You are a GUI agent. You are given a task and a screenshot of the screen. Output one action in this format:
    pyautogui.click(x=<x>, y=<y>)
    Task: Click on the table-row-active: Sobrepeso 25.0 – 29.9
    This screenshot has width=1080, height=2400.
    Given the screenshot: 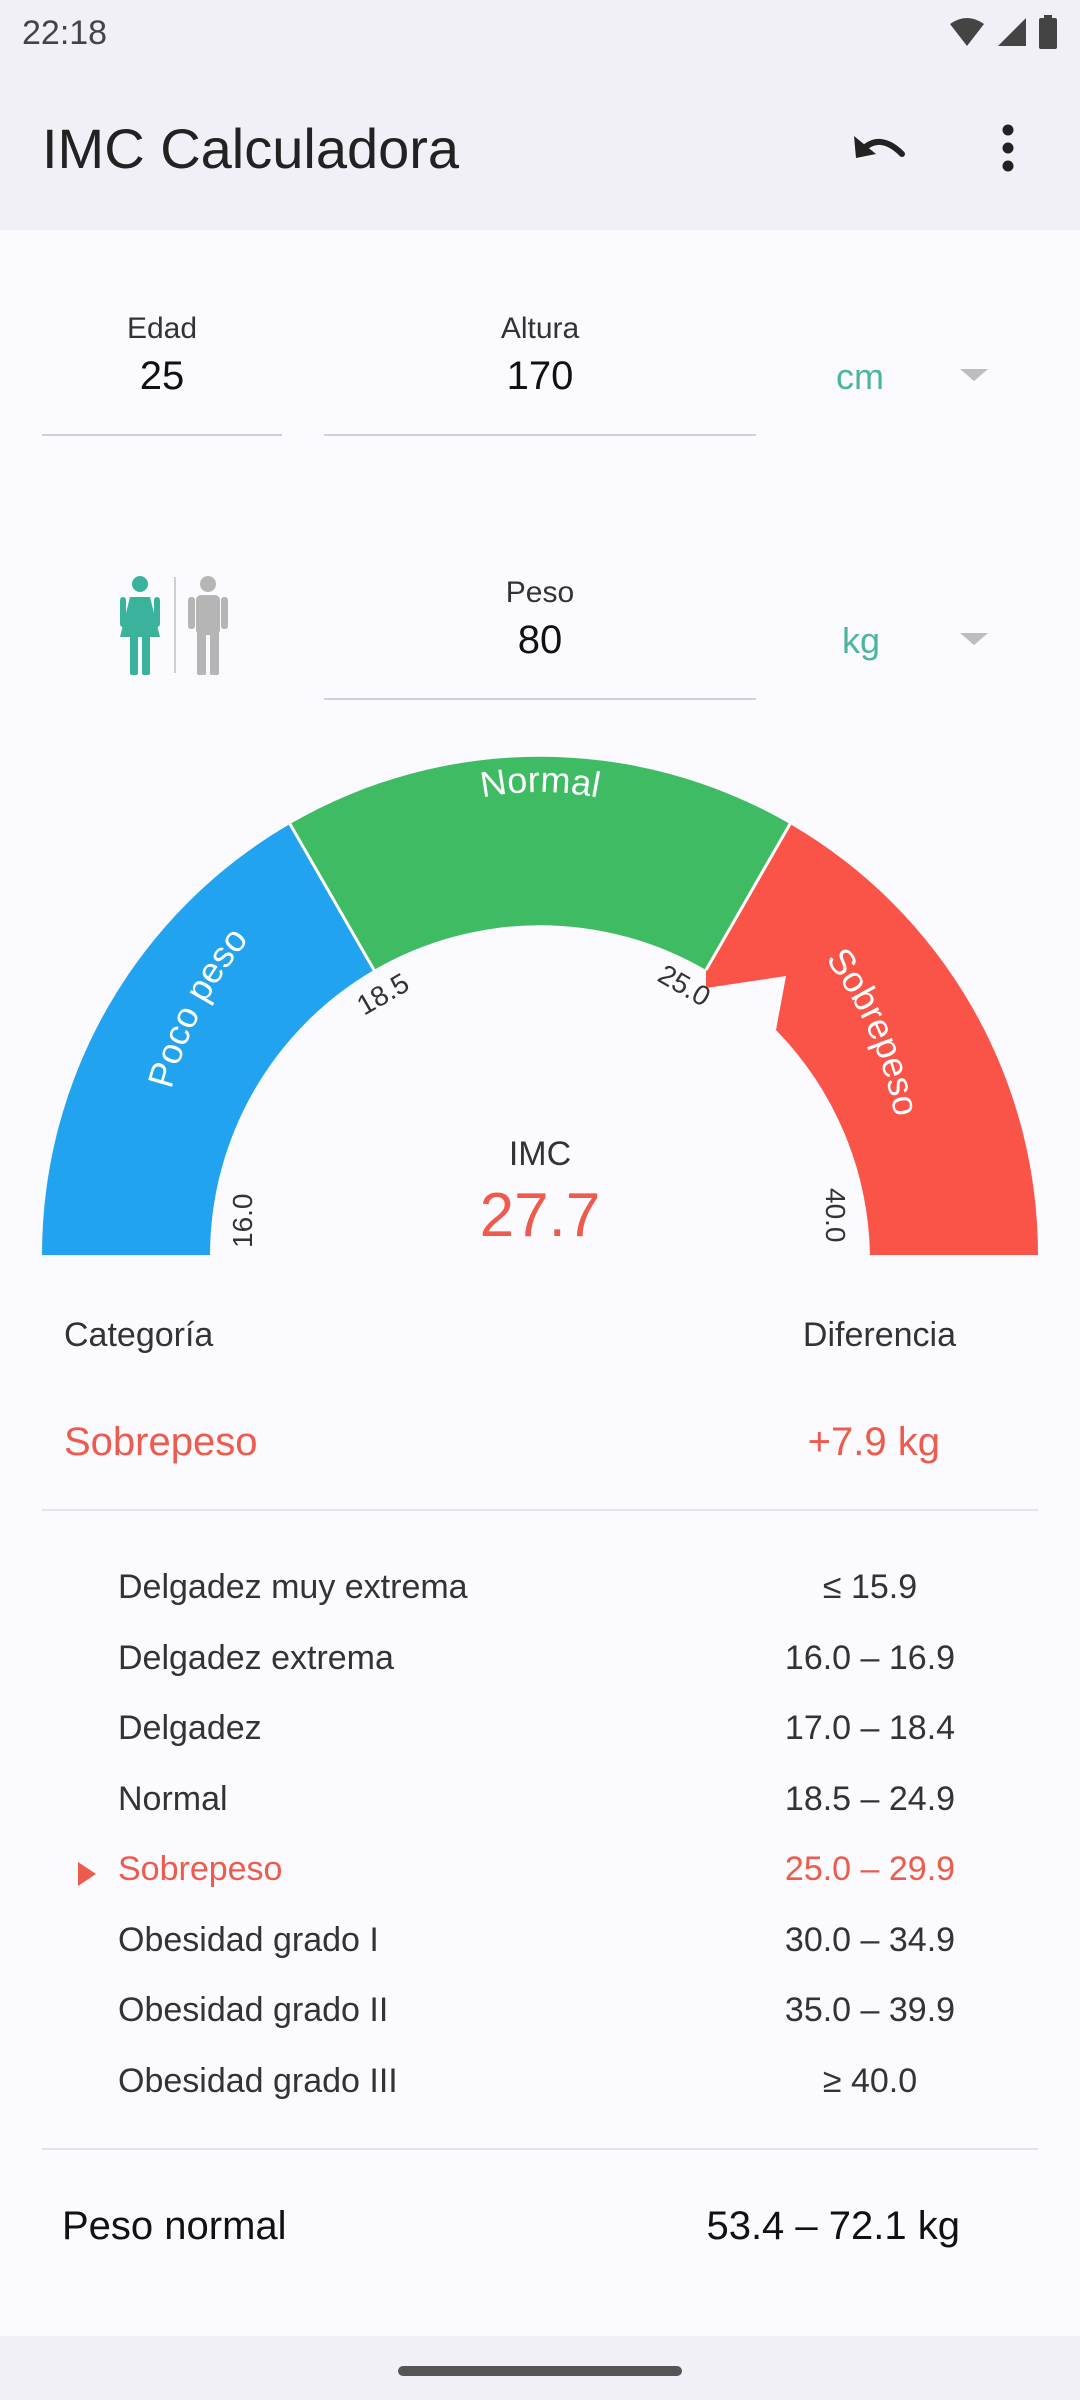 What is the action you would take?
    pyautogui.click(x=540, y=1873)
    